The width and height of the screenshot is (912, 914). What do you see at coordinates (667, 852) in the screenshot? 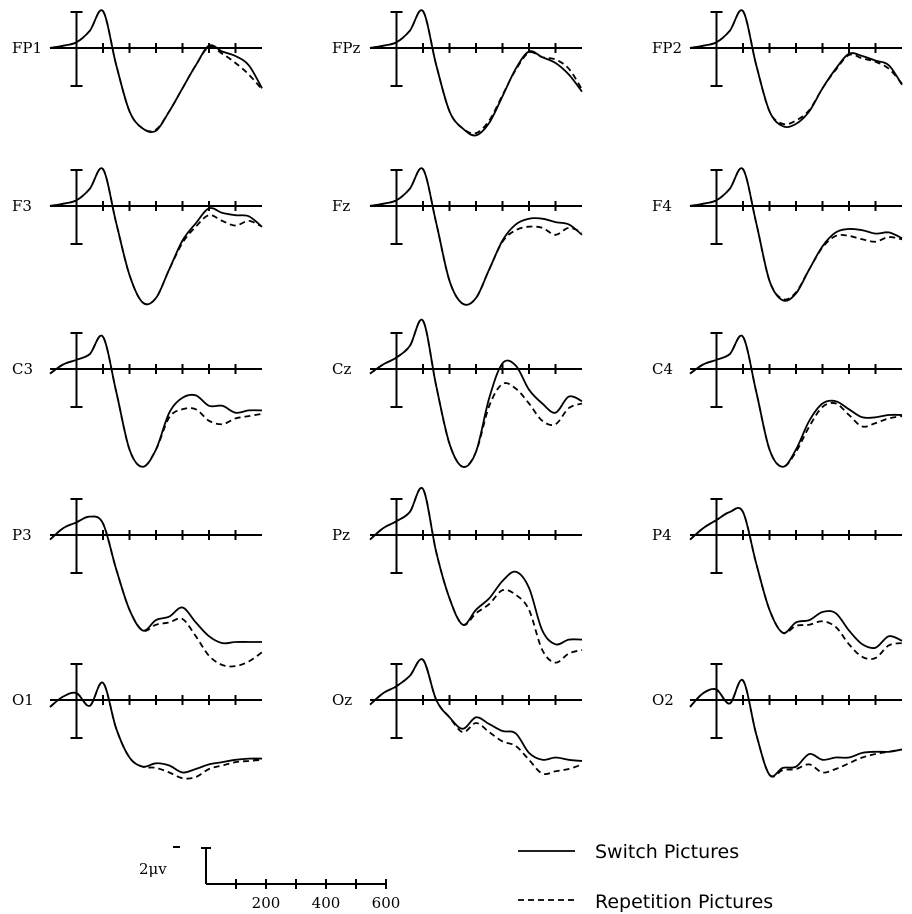
I see `legend-label-switch: Switch Pictures` at bounding box center [667, 852].